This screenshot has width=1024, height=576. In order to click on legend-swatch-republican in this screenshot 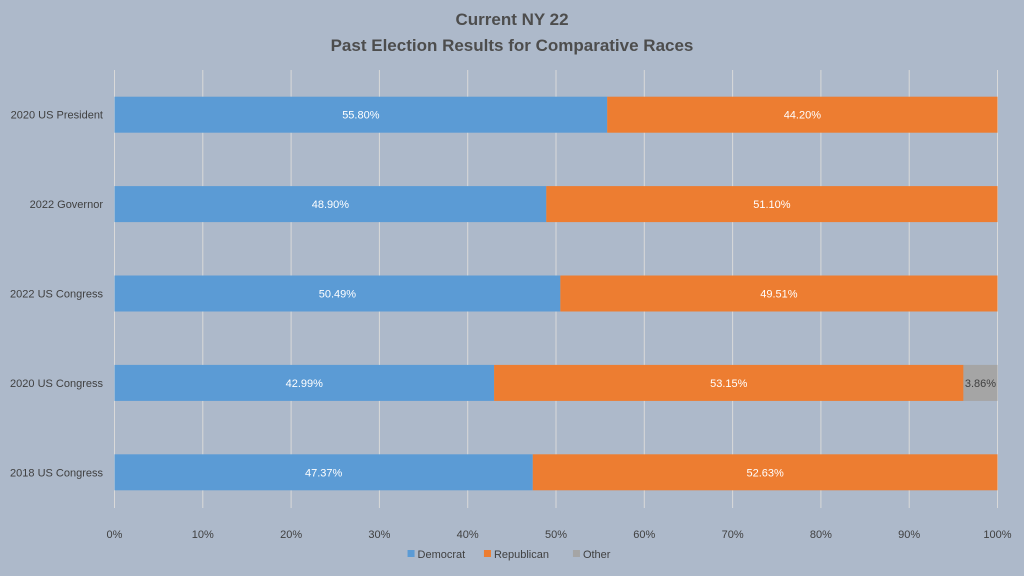, I will do `click(487, 553)`.